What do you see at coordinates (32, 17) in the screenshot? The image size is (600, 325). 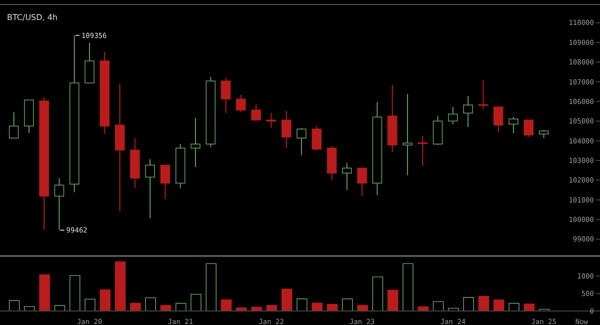 I see `text: BTC/USD, 4h` at bounding box center [32, 17].